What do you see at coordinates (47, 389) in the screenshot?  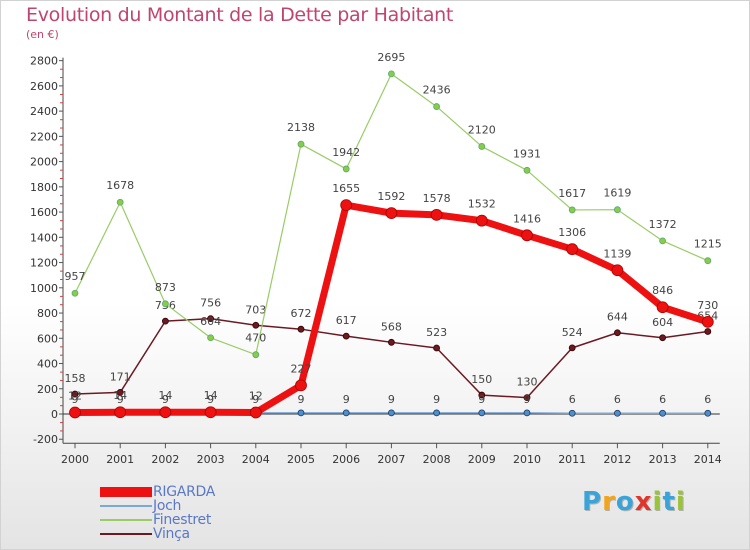 I see `y-tick-label: 200` at bounding box center [47, 389].